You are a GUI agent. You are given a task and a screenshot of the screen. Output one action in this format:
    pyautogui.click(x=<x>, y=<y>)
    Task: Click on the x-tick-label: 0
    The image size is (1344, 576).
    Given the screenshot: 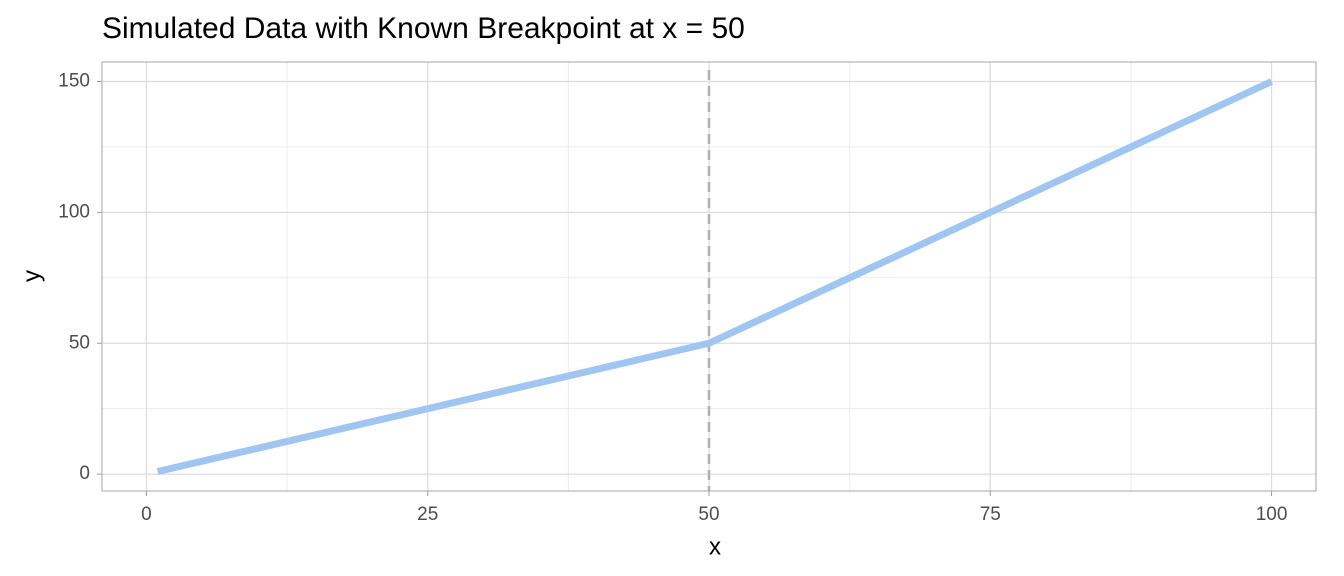 What is the action you would take?
    pyautogui.click(x=146, y=514)
    